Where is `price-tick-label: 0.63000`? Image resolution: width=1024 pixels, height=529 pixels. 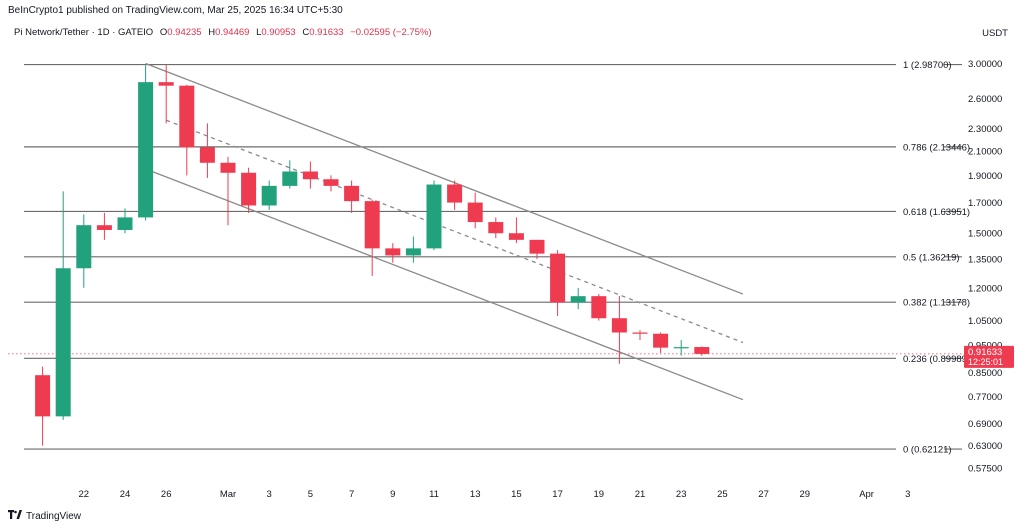
price-tick-label: 0.63000 is located at coordinates (985, 446).